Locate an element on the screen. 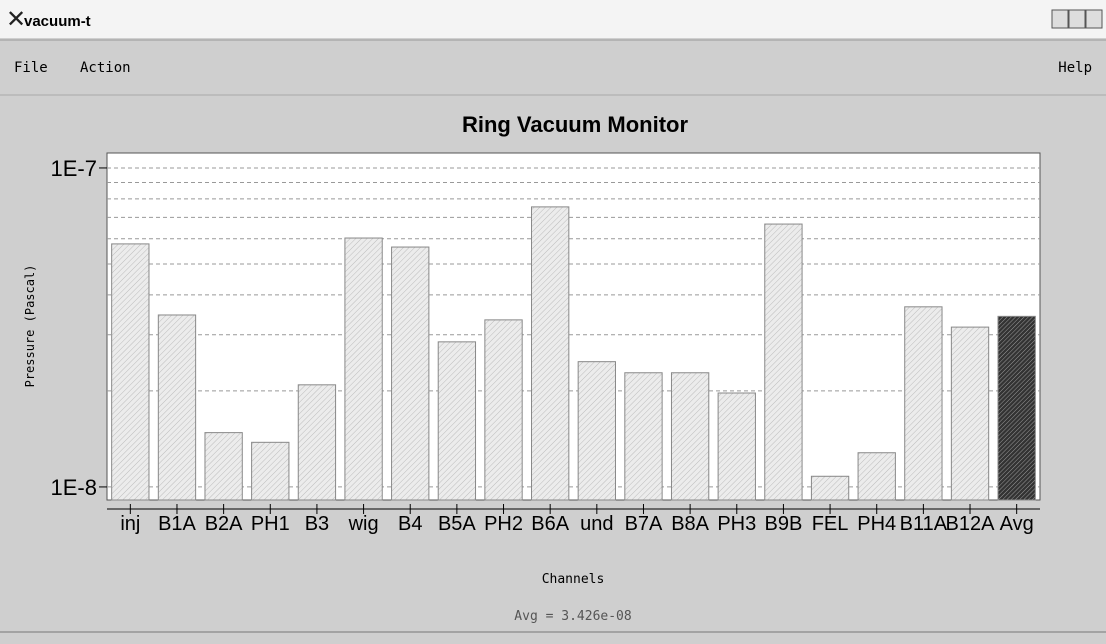 This screenshot has height=644, width=1106. x-tick-label: B9B is located at coordinates (784, 524).